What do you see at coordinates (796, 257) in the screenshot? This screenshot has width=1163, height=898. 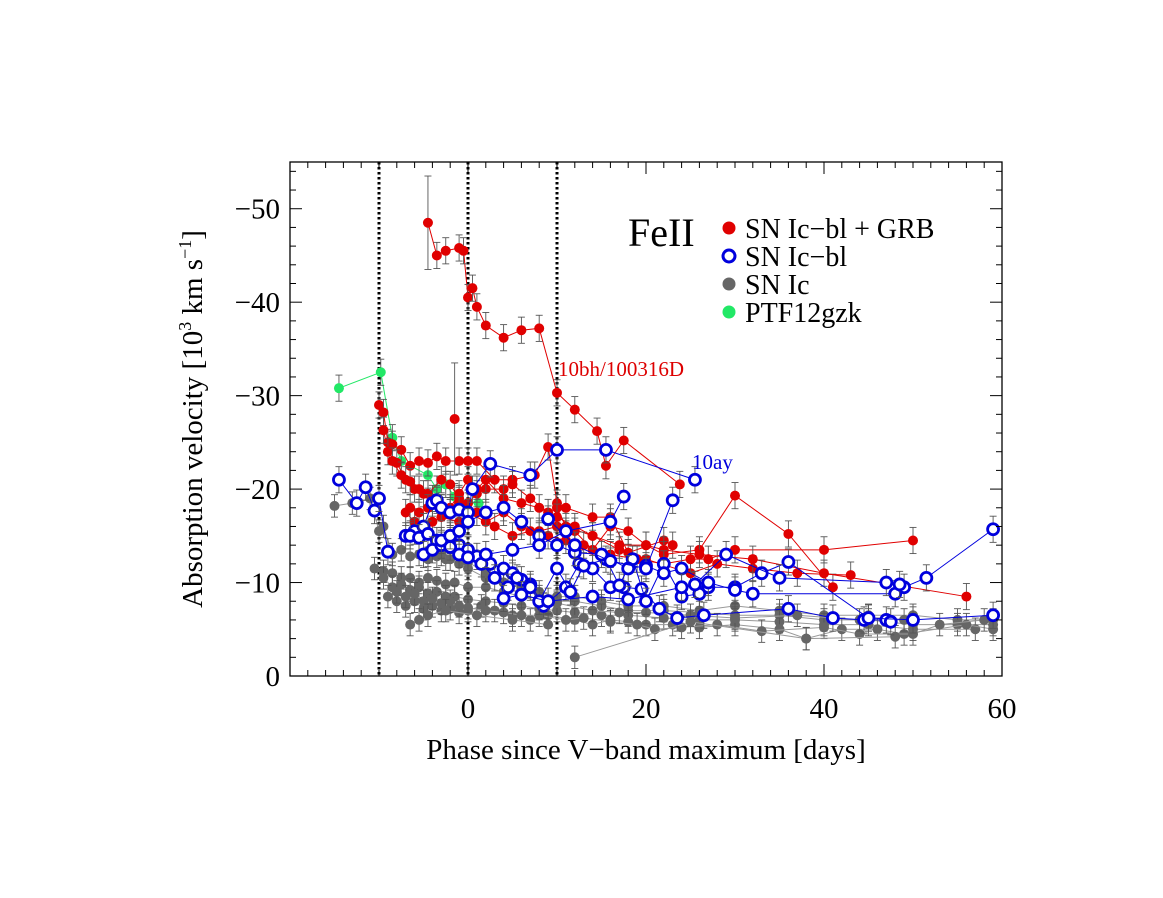 I see `legend-label-icbl: SN Ic−bl` at bounding box center [796, 257].